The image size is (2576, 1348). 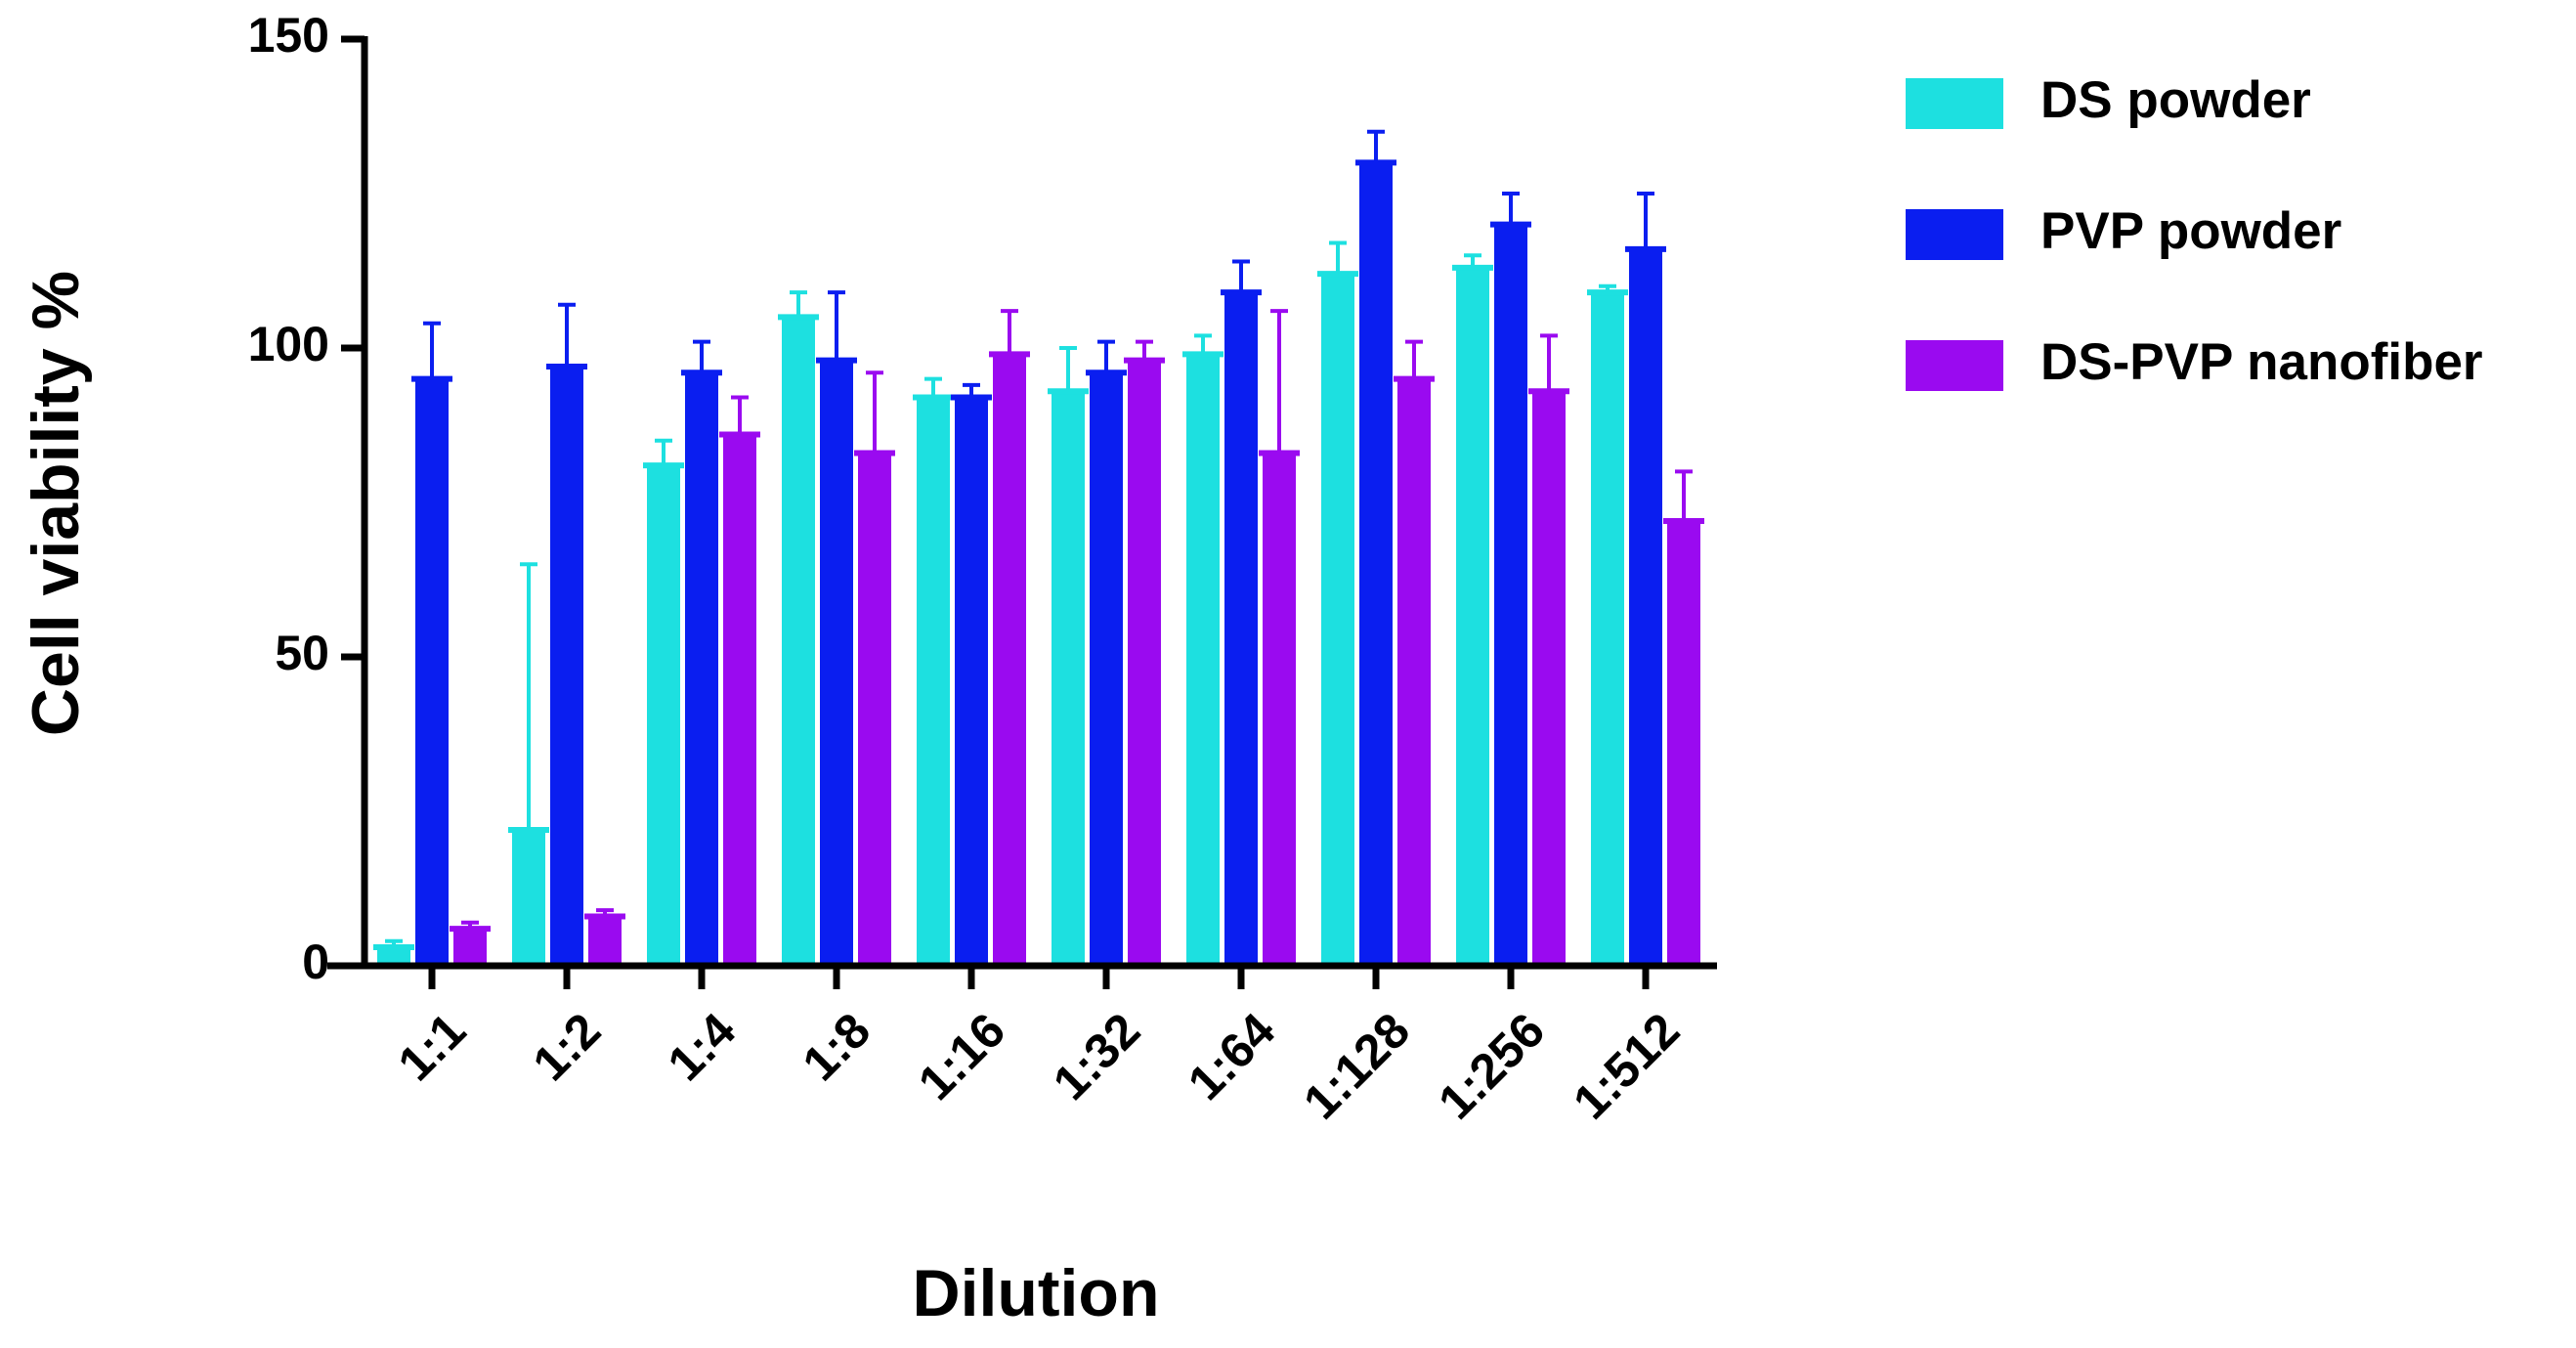 What do you see at coordinates (837, 1047) in the screenshot?
I see `x-tick-label: 1:8` at bounding box center [837, 1047].